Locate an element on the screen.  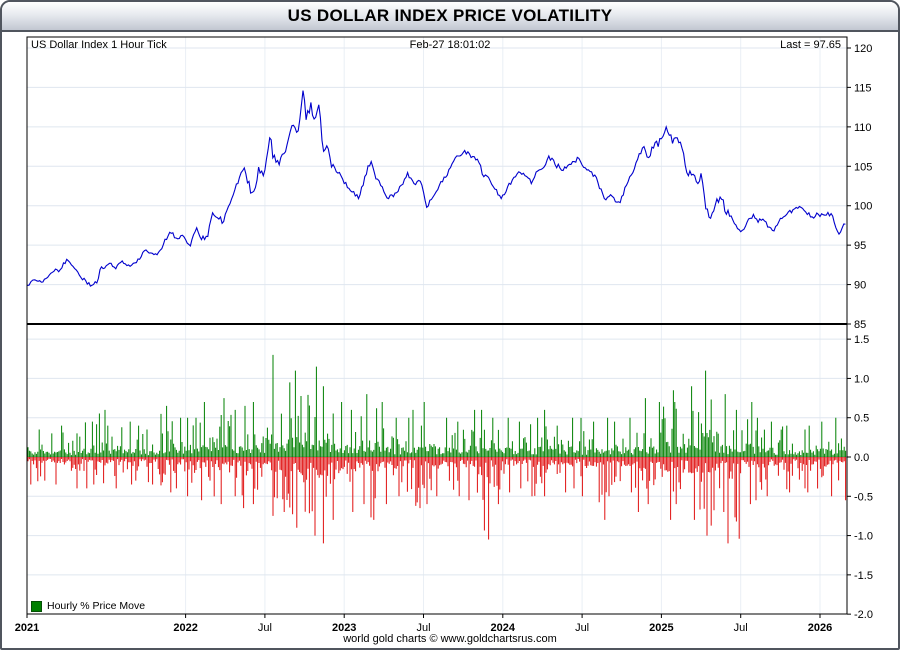
volatility-tick-label: 0.5 is located at coordinates (861, 419).